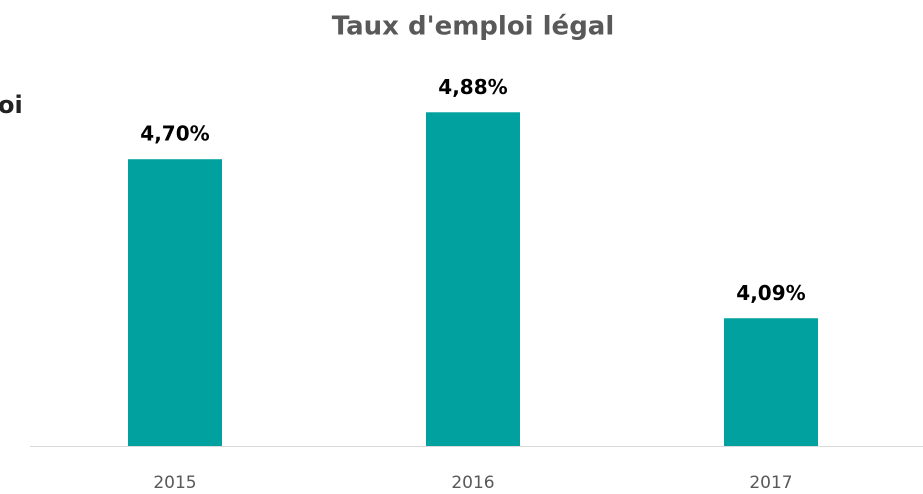 Image resolution: width=923 pixels, height=494 pixels. I want to click on data-label: 4,88%, so click(472, 87).